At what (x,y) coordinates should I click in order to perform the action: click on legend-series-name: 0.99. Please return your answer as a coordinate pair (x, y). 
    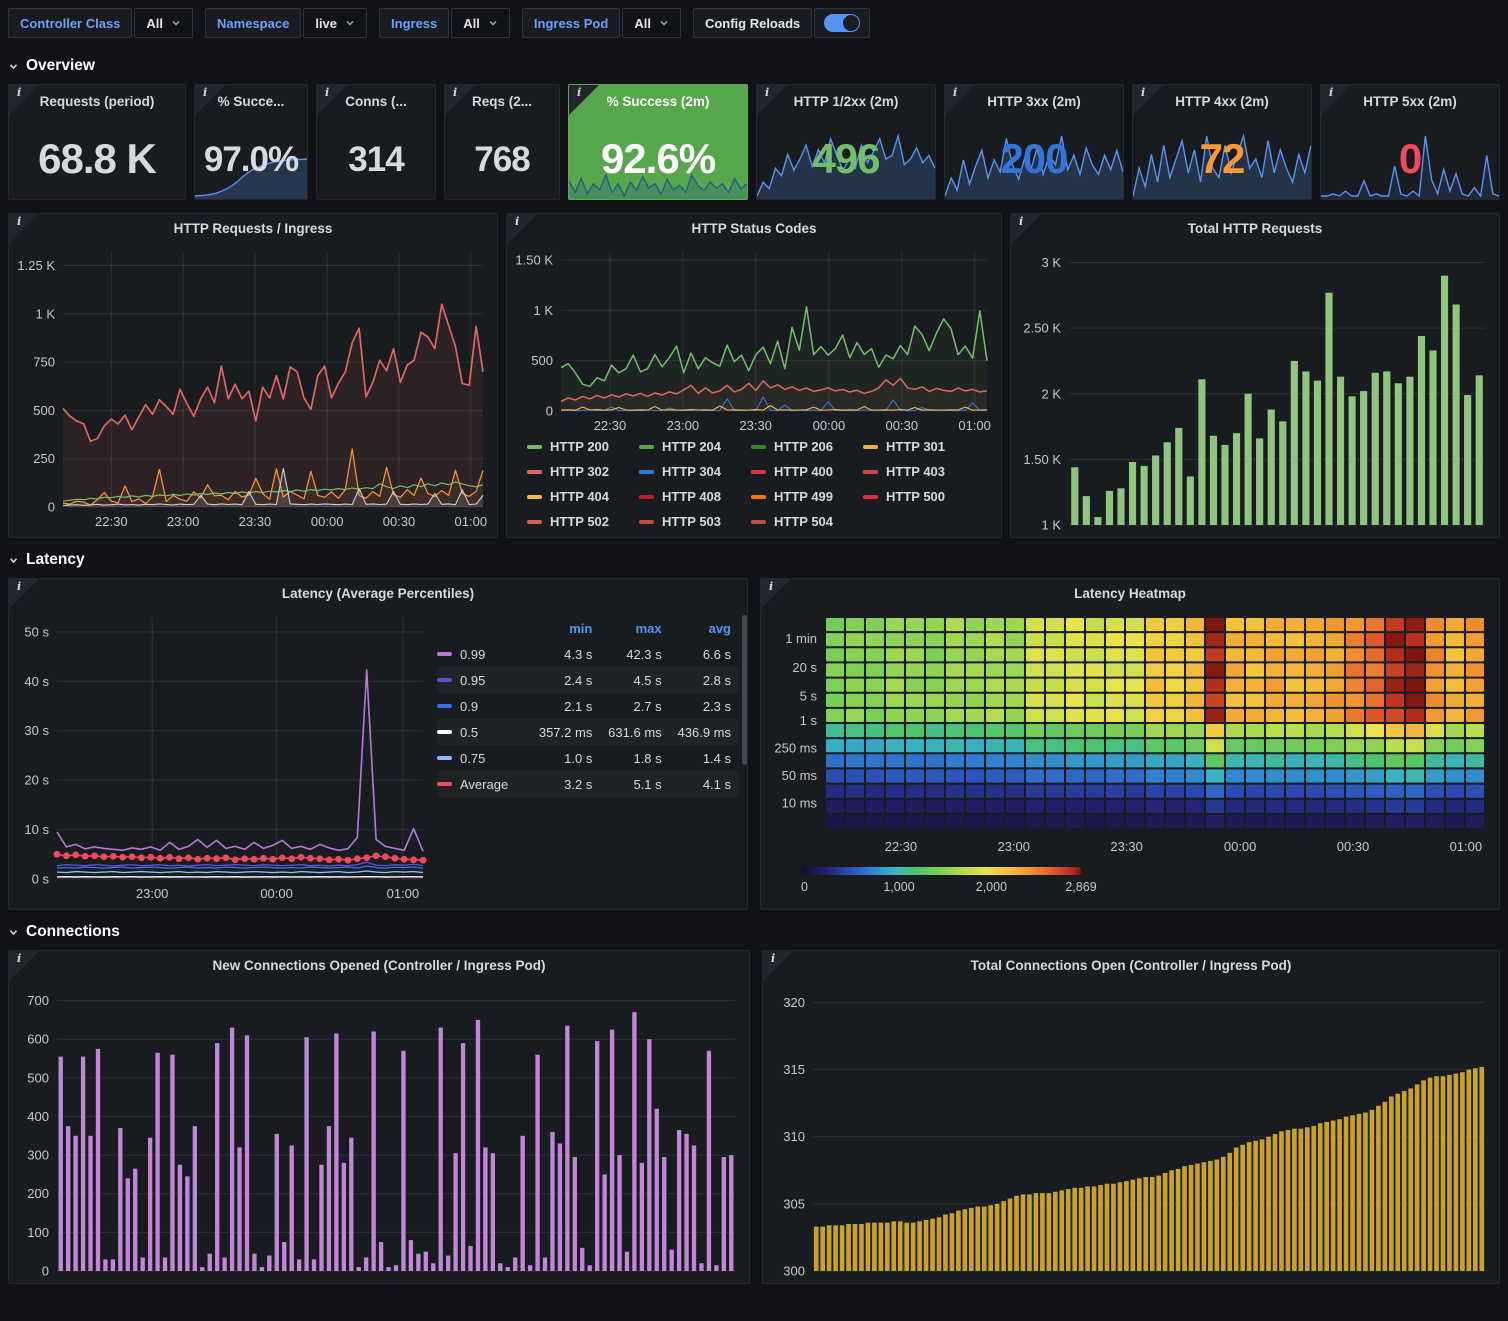
    Looking at the image, I should click on (480, 654).